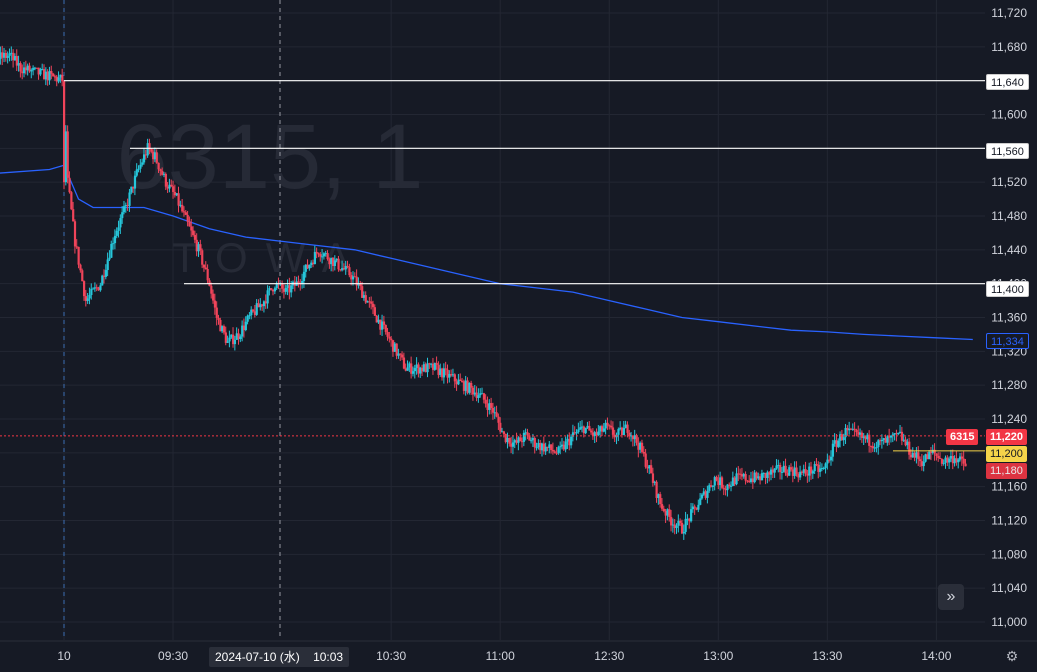  What do you see at coordinates (1009, 13) in the screenshot?
I see `y-tick-label: 11,720` at bounding box center [1009, 13].